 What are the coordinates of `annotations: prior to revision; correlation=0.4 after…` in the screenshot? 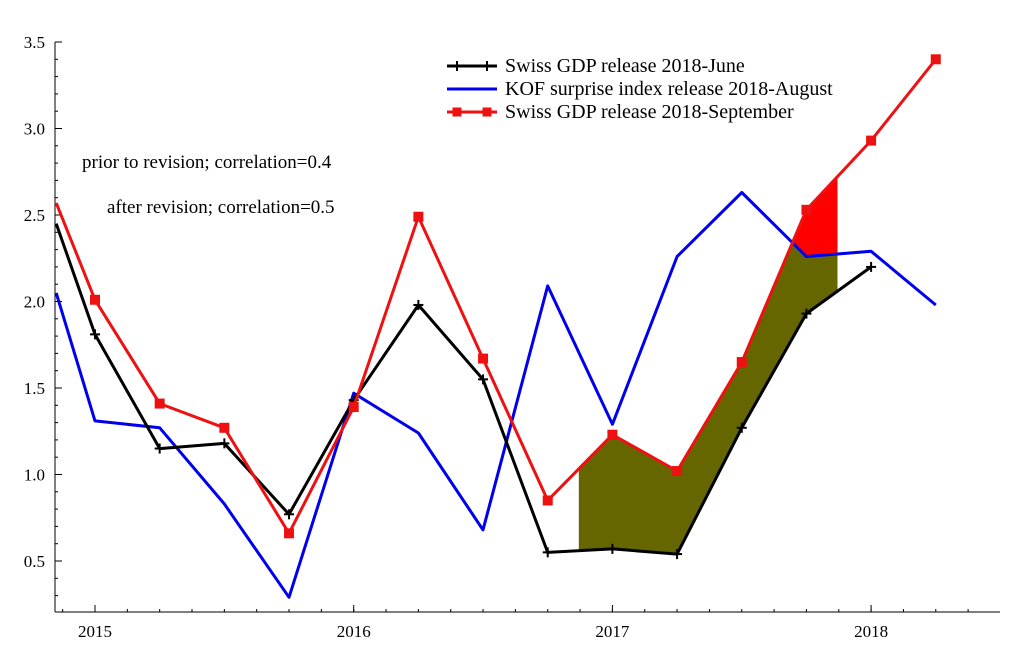 It's located at (208, 185).